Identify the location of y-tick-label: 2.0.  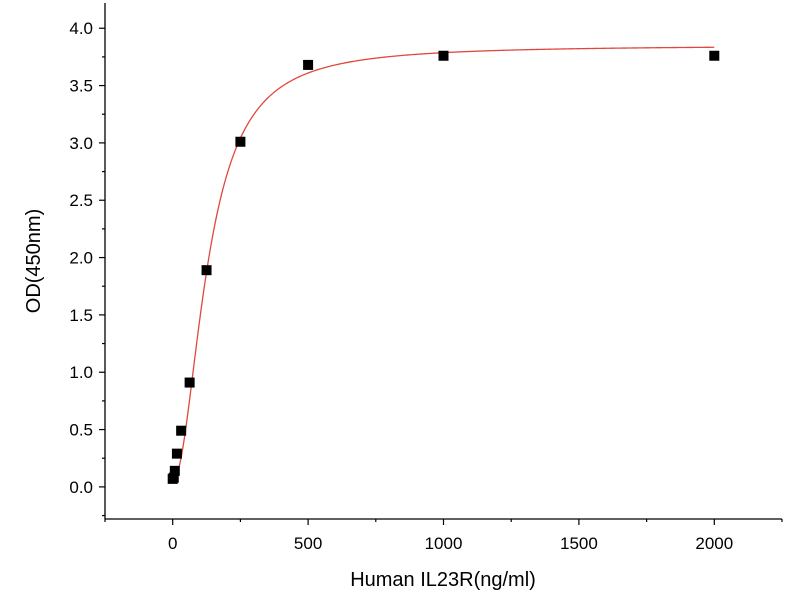
(81, 258).